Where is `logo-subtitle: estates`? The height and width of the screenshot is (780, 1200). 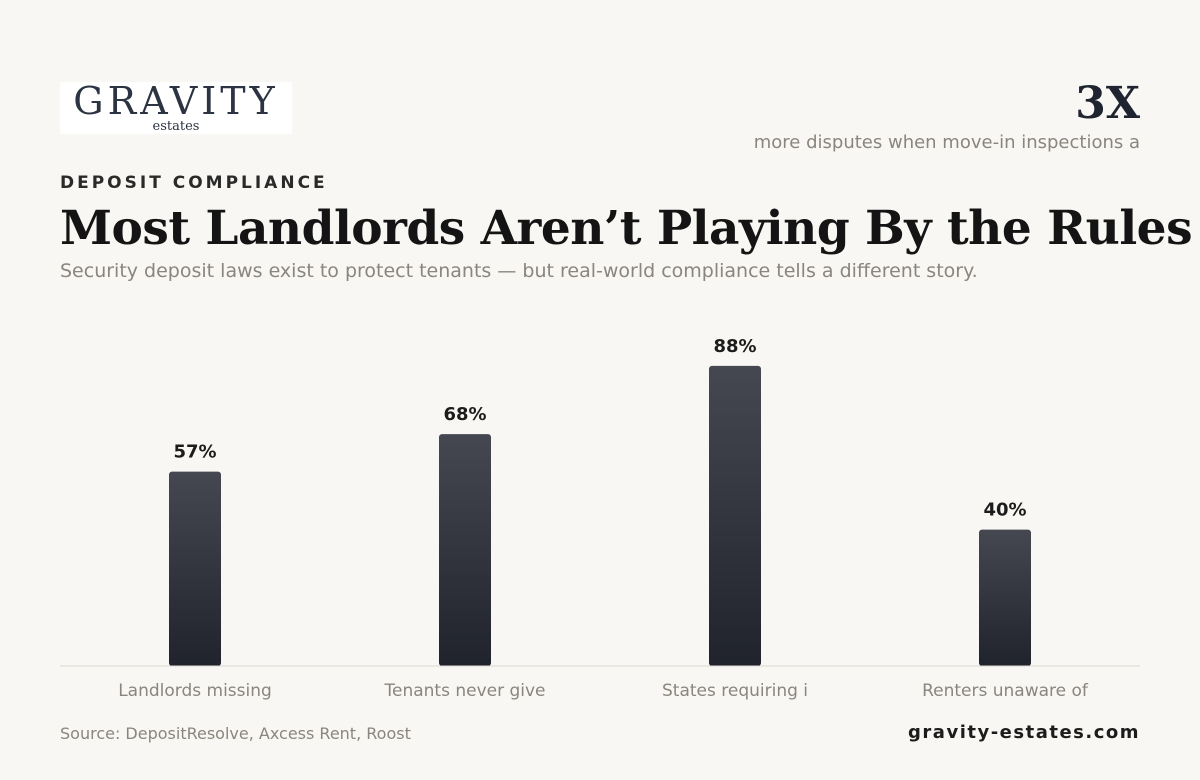
logo-subtitle: estates is located at coordinates (176, 126).